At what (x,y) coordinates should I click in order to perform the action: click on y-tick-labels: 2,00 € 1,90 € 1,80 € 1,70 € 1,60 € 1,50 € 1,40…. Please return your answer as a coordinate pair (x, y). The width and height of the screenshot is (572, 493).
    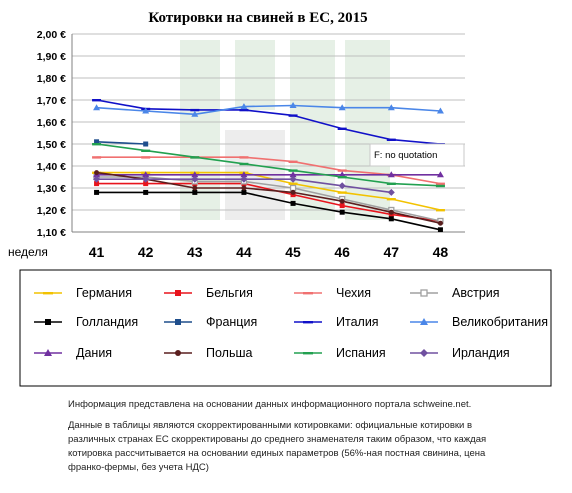
    Looking at the image, I should click on (51, 134).